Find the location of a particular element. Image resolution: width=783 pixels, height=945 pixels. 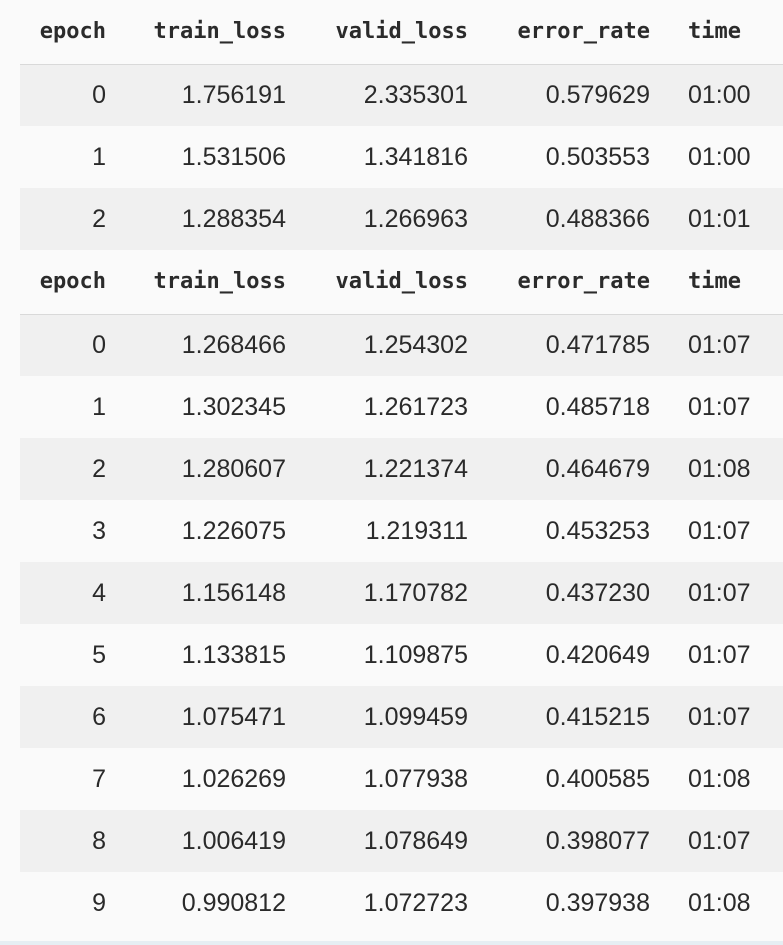

cell-train-loss: 1.156148 is located at coordinates (214, 593).